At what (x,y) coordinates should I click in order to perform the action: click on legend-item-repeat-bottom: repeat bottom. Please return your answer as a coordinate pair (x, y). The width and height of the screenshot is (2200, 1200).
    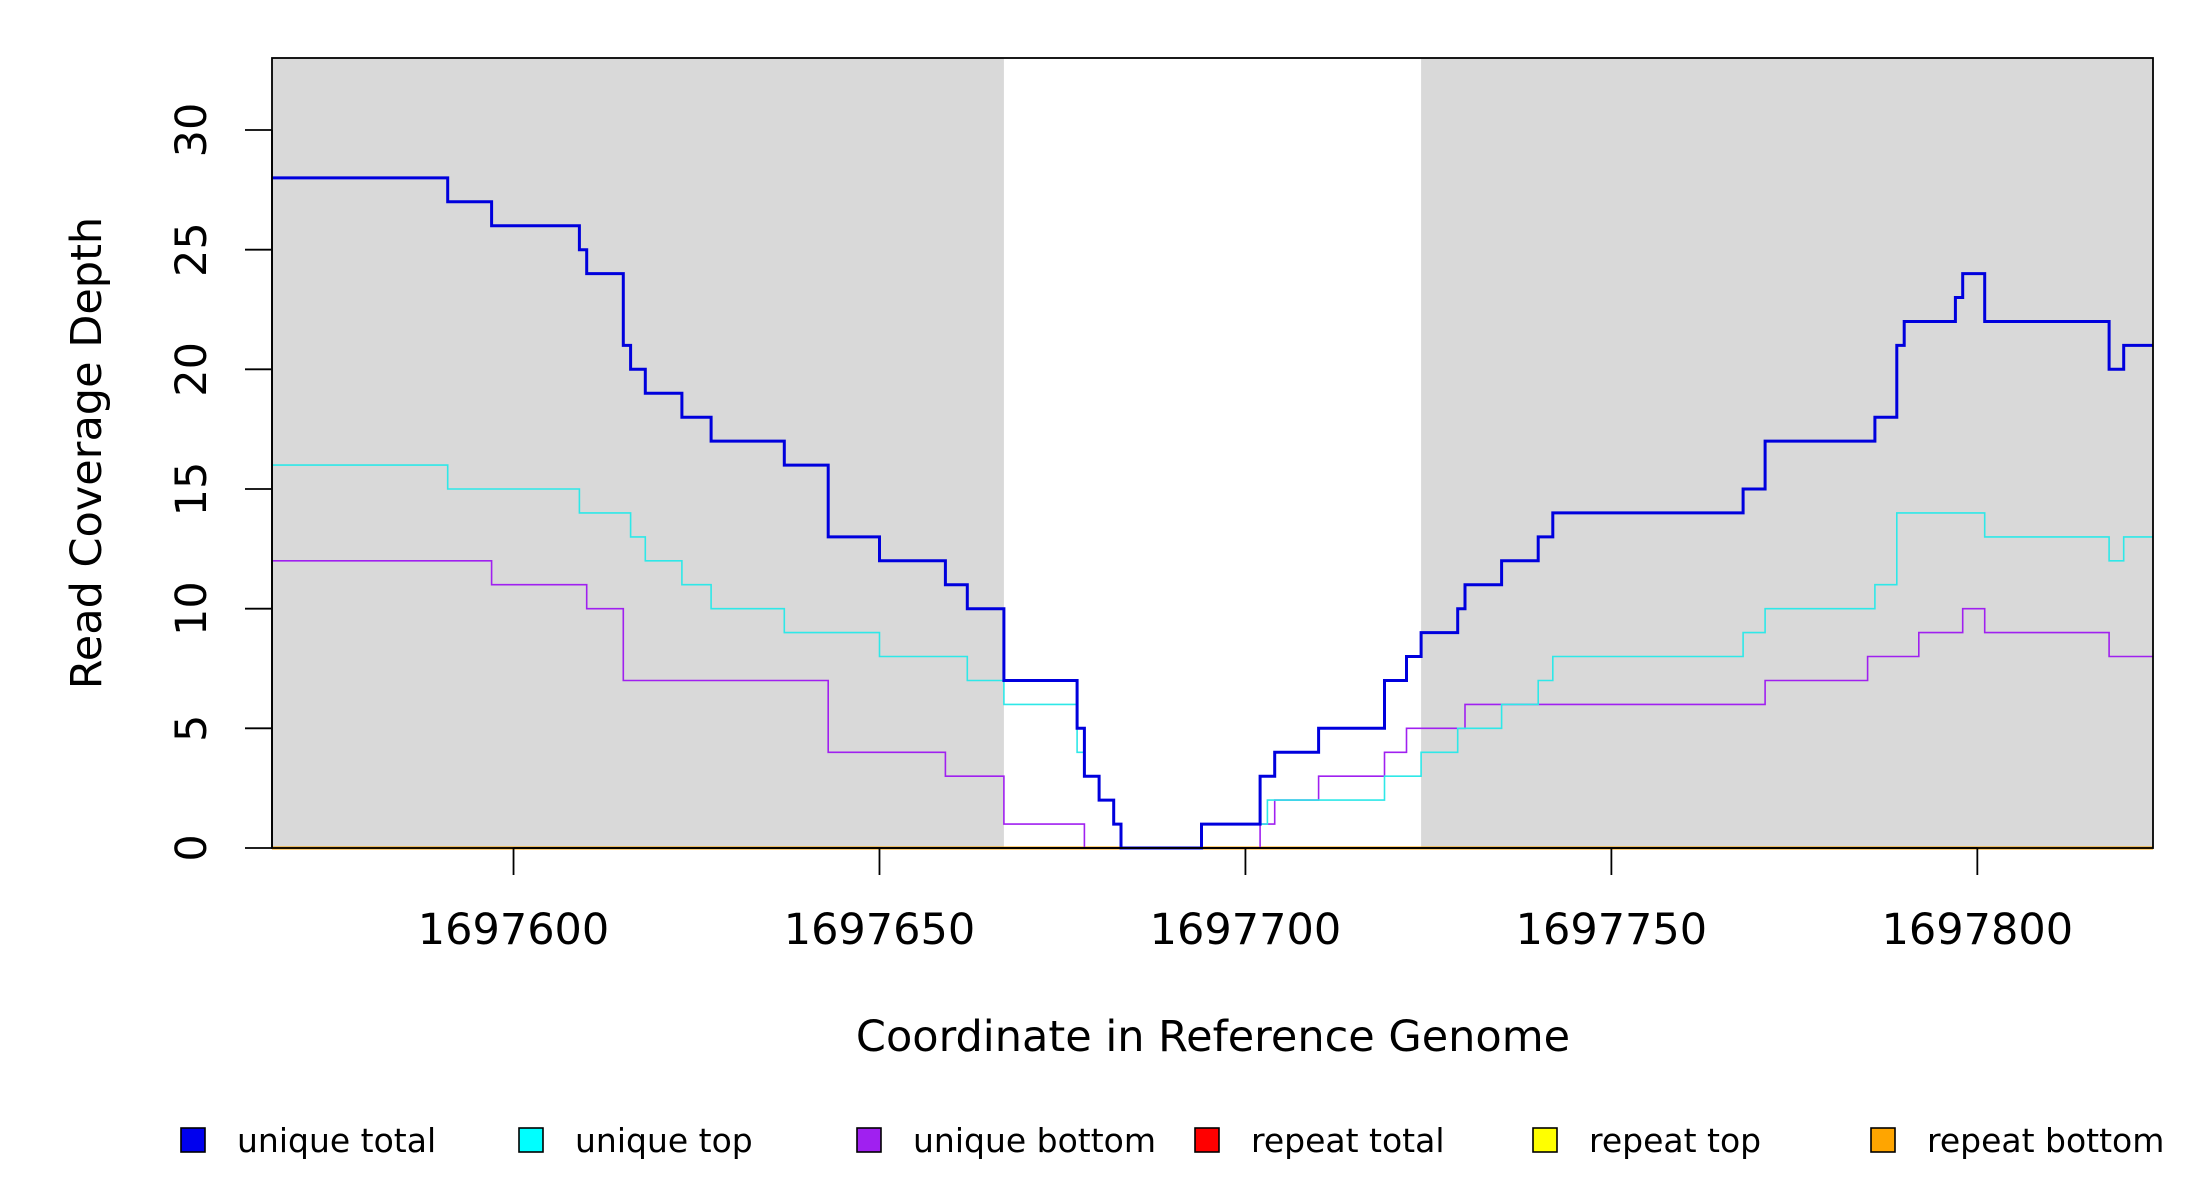
    Looking at the image, I should click on (2017, 1140).